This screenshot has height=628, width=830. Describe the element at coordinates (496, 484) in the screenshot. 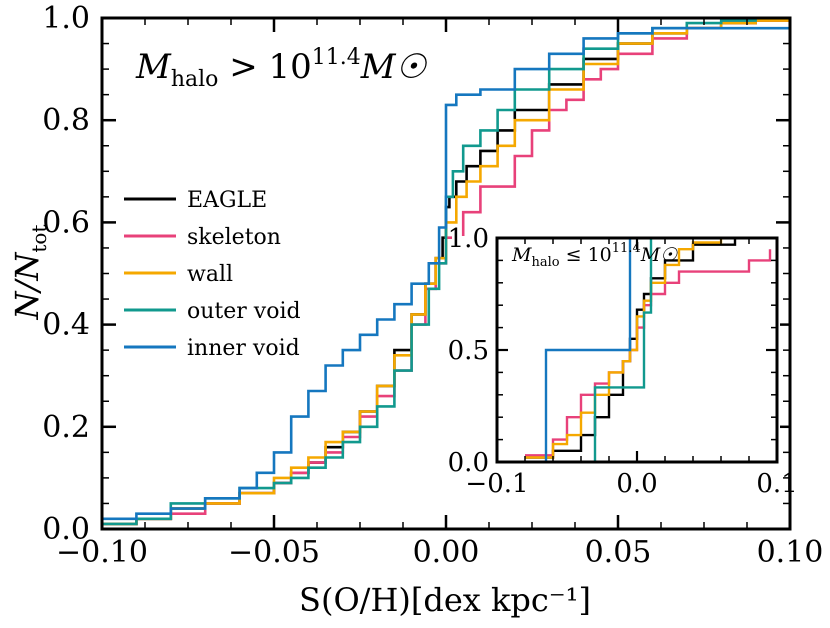

I see `inset-x-tick-label: −0.1` at that location.